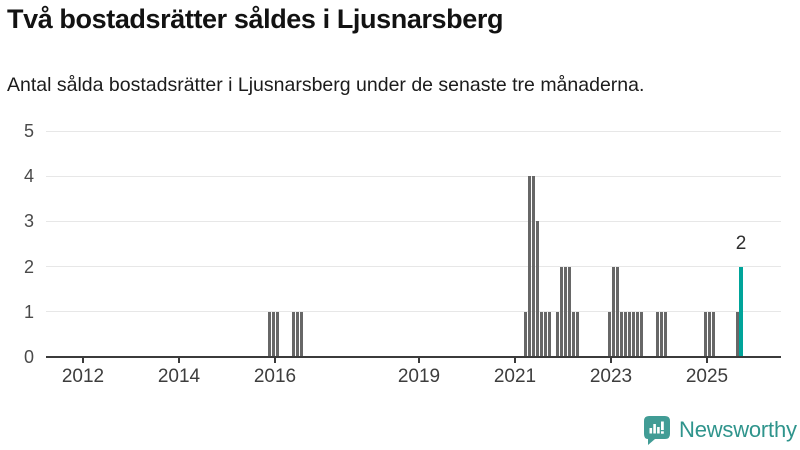 The image size is (800, 450). What do you see at coordinates (741, 311) in the screenshot?
I see `highlight-bar` at bounding box center [741, 311].